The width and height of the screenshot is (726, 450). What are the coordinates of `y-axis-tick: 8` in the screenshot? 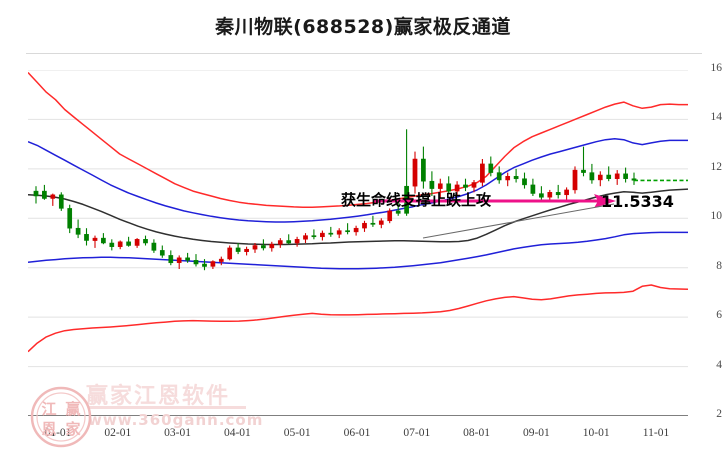 It's located at (719, 265).